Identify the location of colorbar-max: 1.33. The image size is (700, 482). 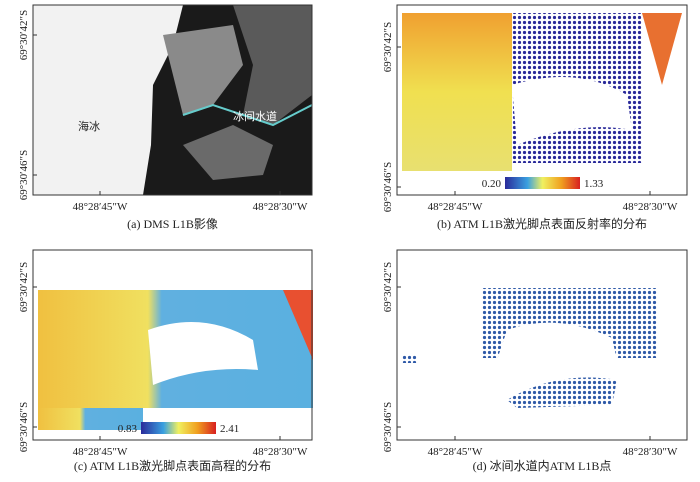
(594, 184).